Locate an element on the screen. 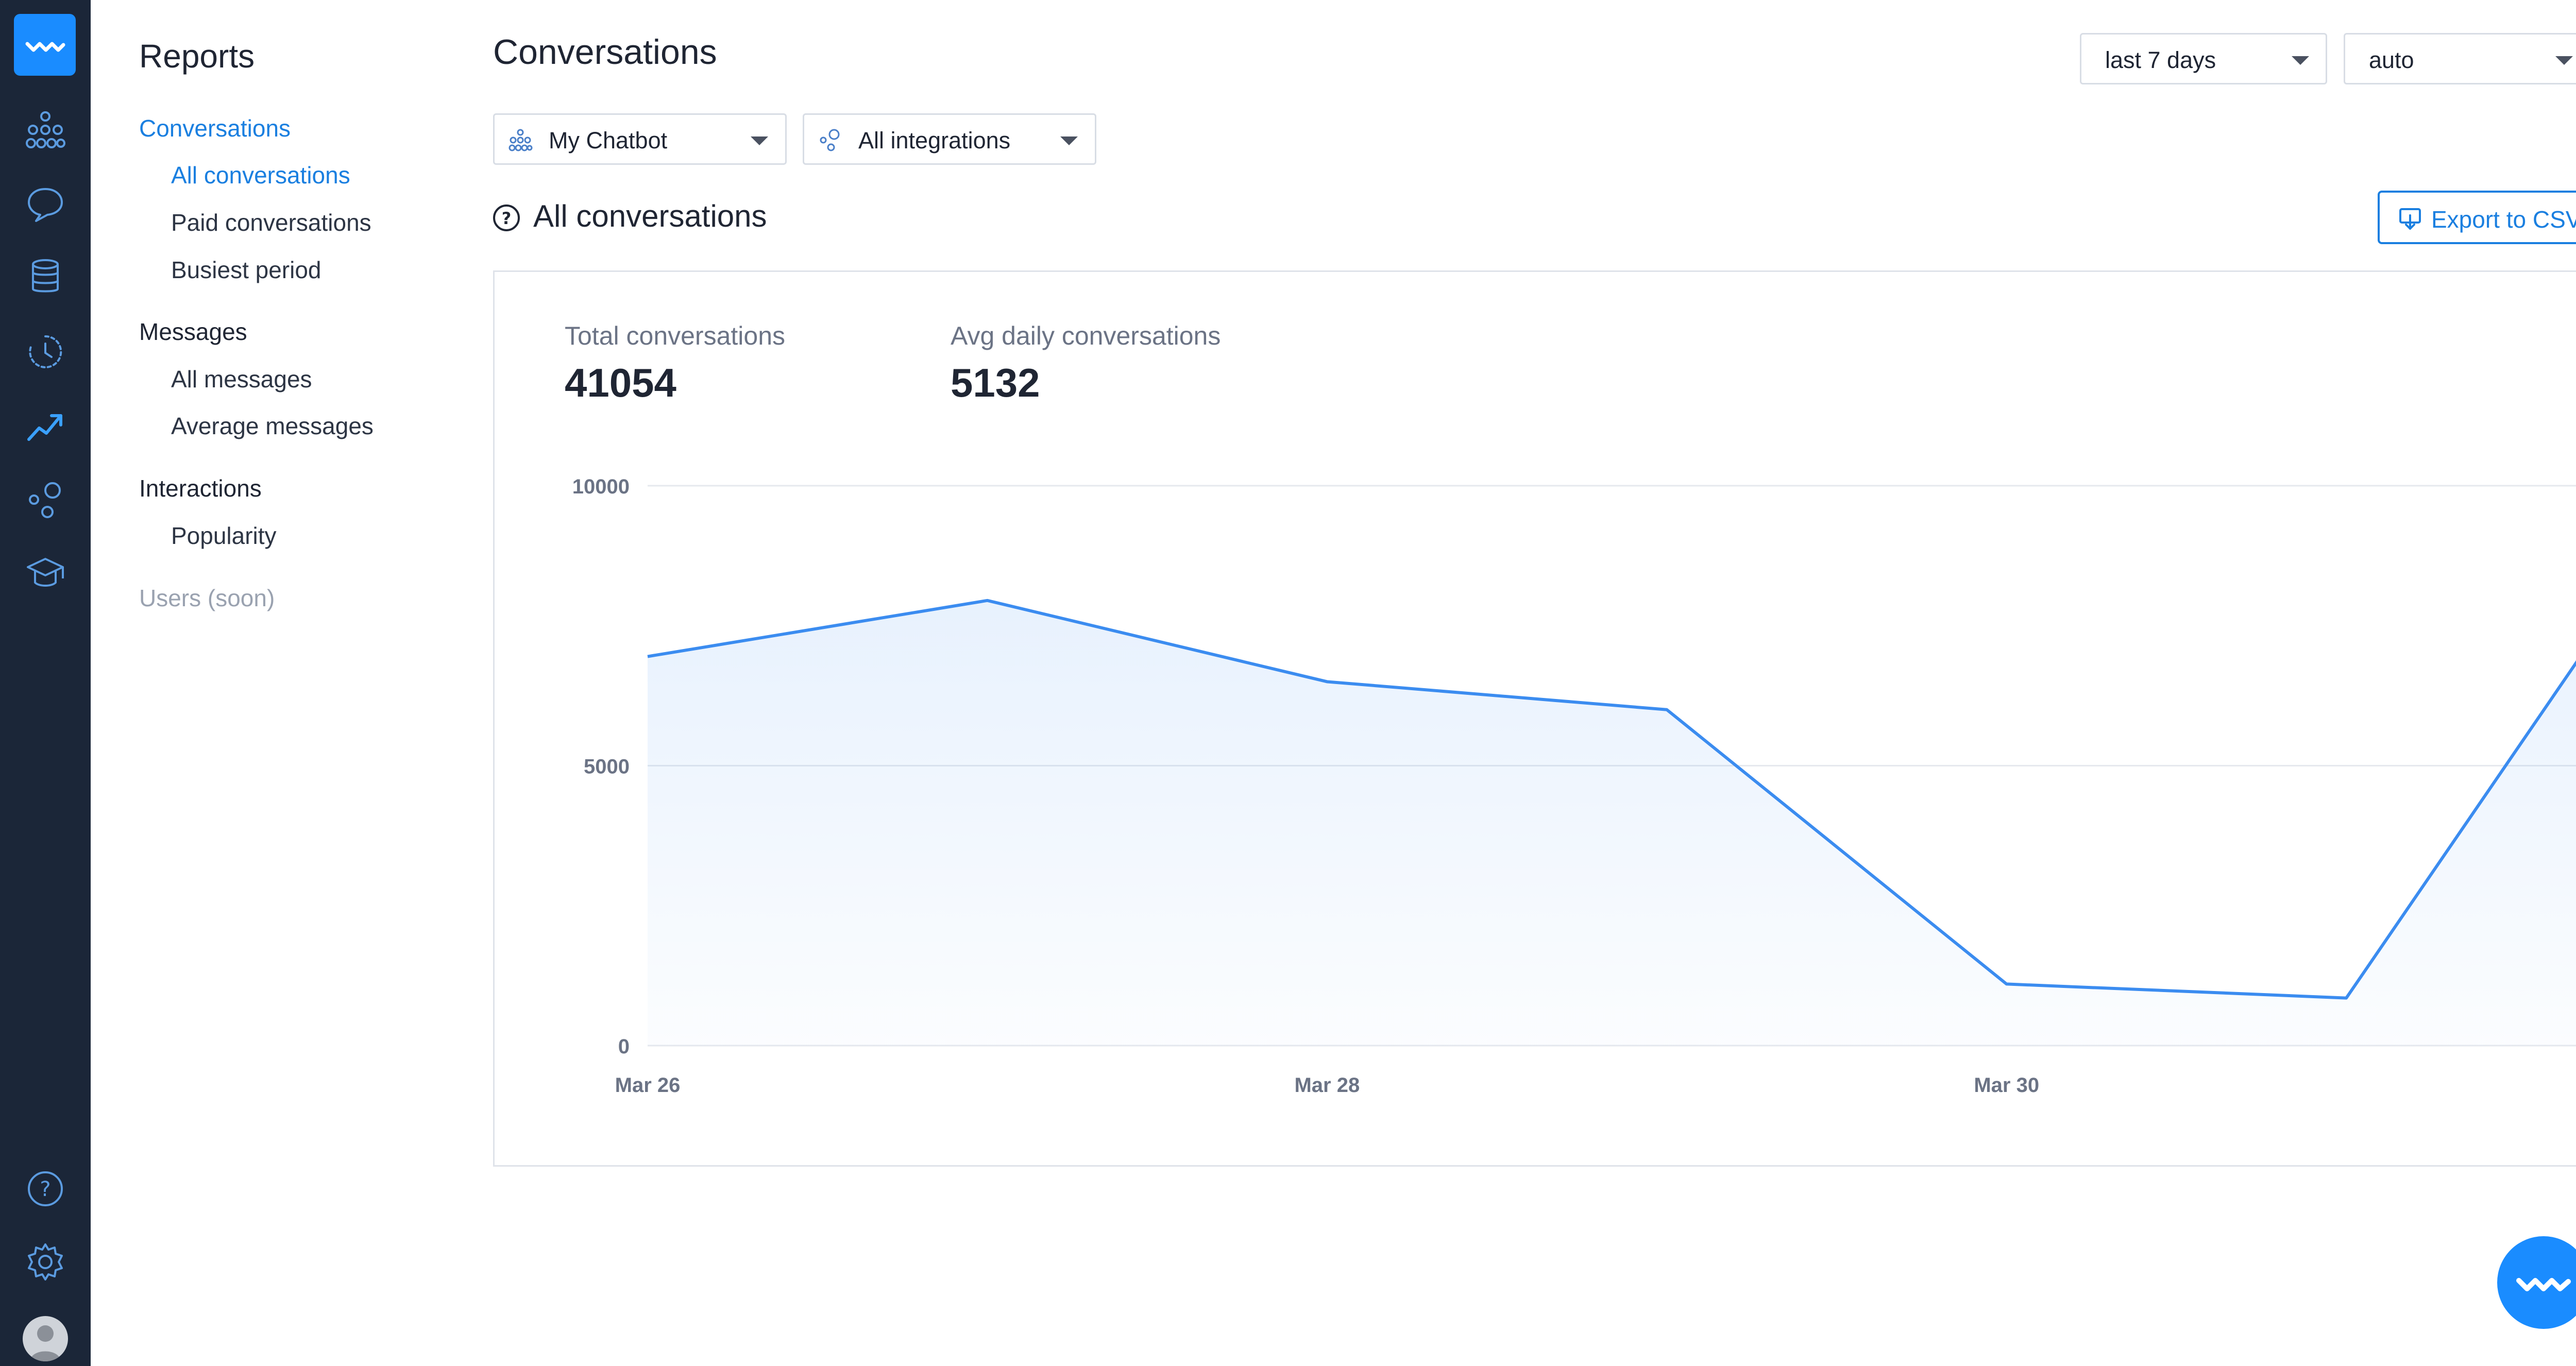 Image resolution: width=2576 pixels, height=1366 pixels. nav-group-conversations: Conversations is located at coordinates (215, 128).